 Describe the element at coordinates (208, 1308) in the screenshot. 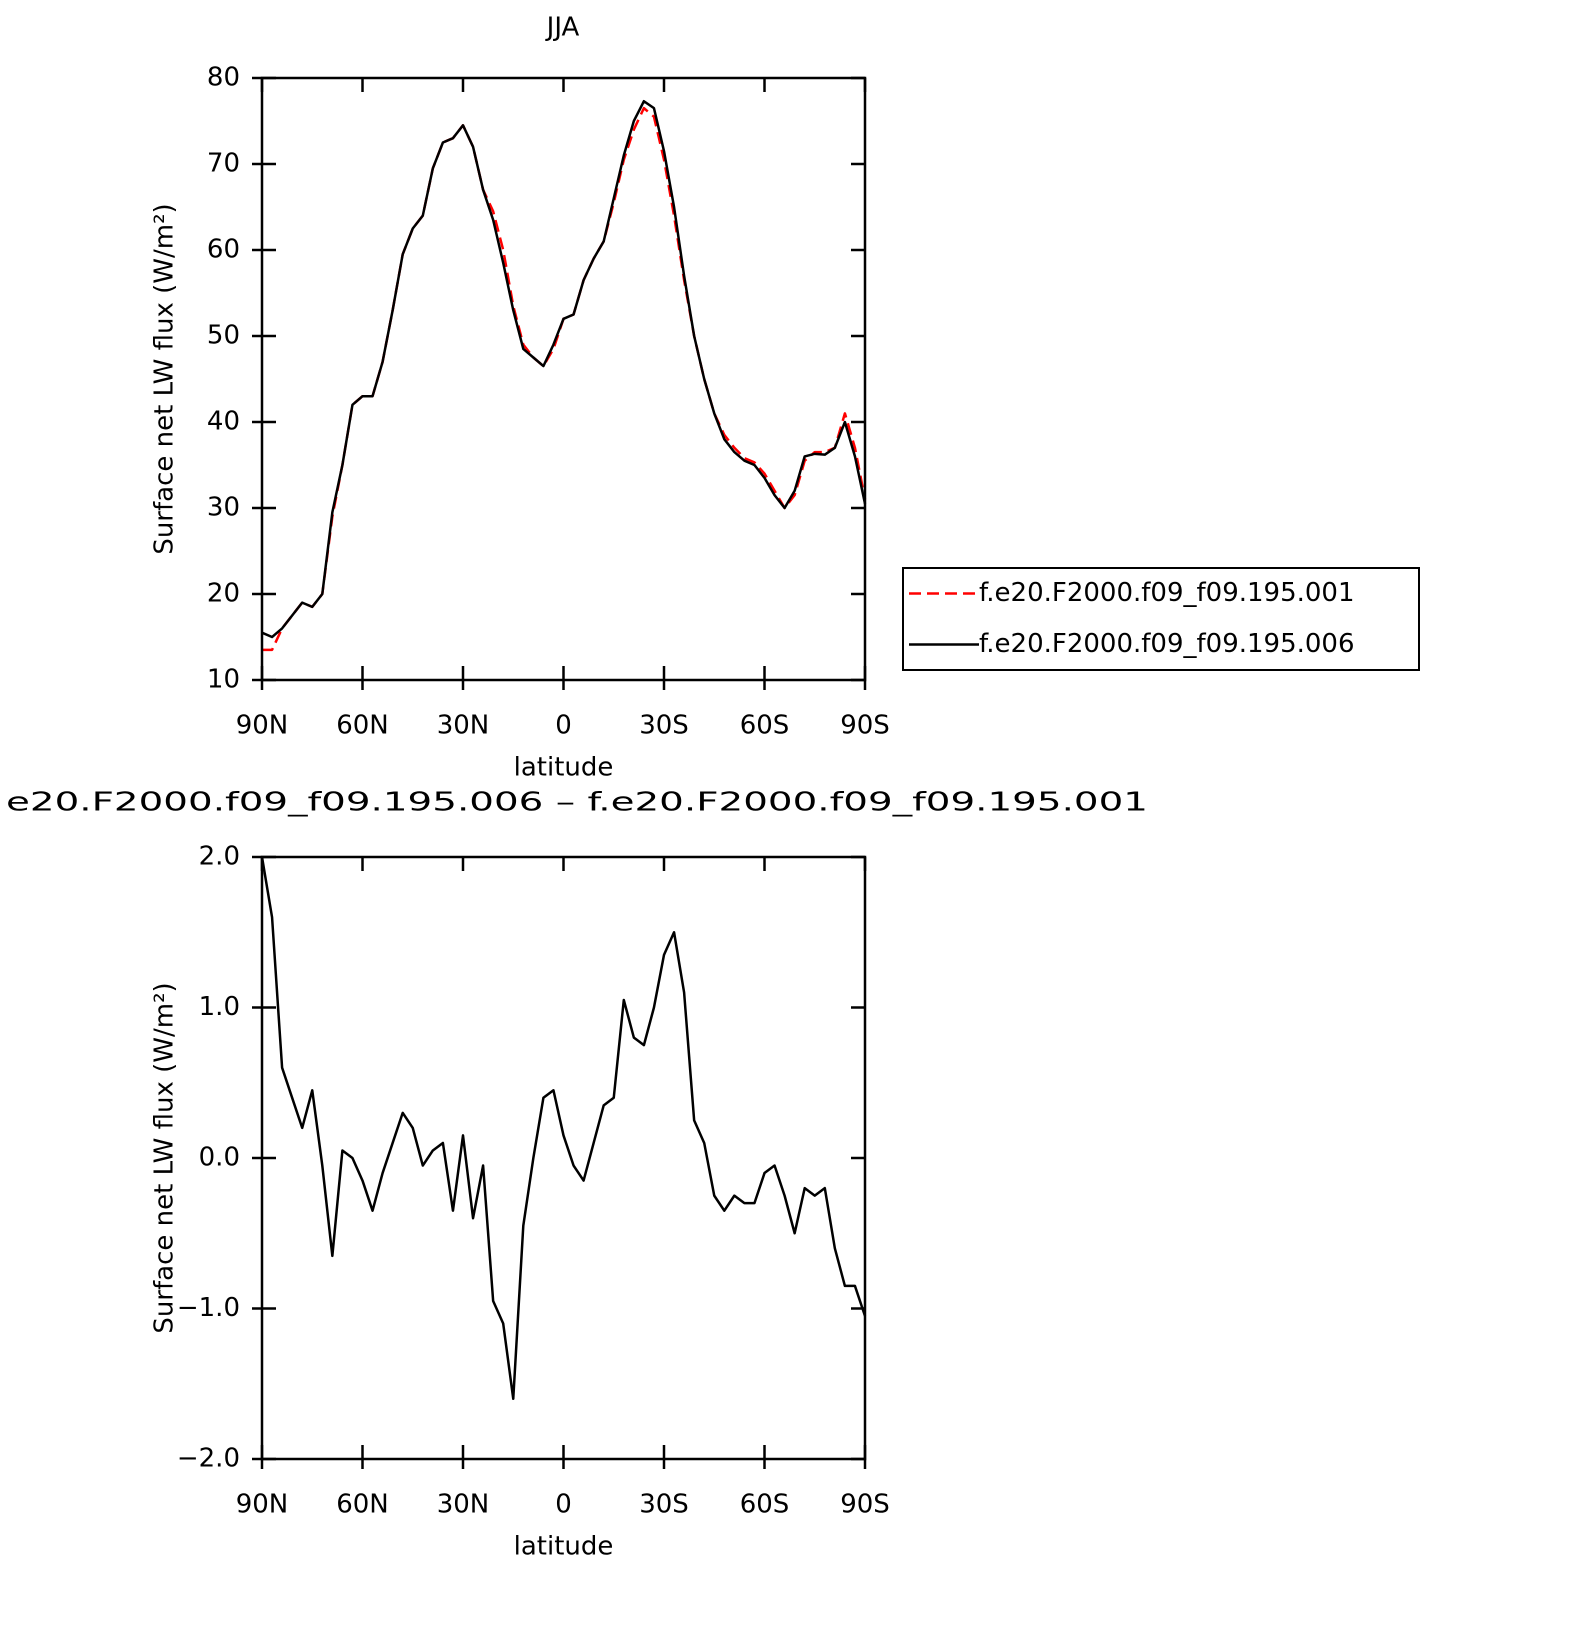

I see `y-tick-label: −1.0` at that location.